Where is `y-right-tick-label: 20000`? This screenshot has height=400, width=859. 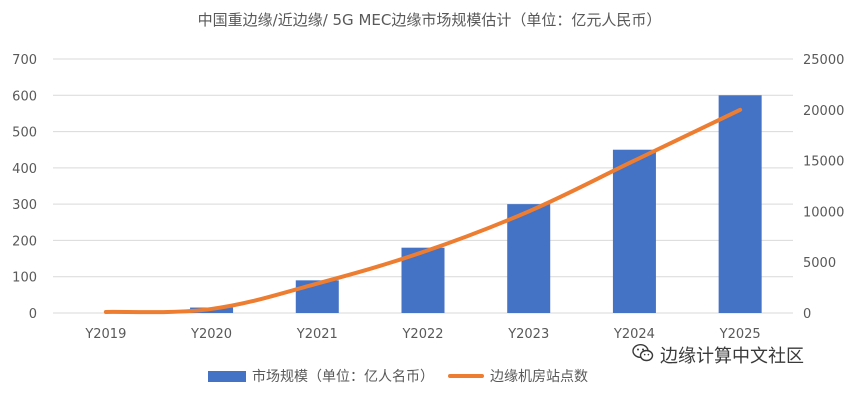
y-right-tick-label: 20000 is located at coordinates (823, 111).